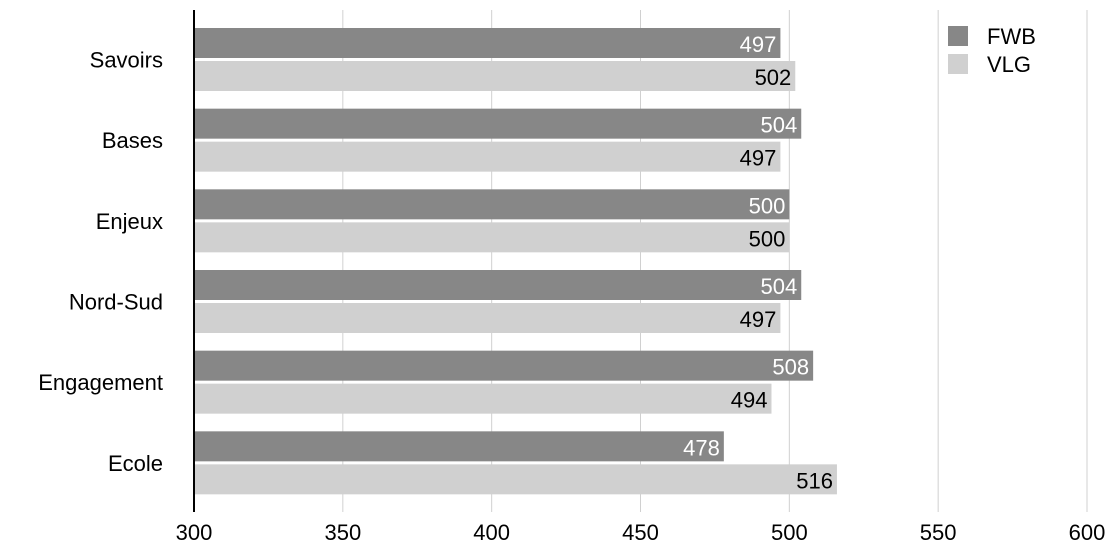 The width and height of the screenshot is (1111, 547). Describe the element at coordinates (1009, 64) in the screenshot. I see `legend-label: VLG` at that location.